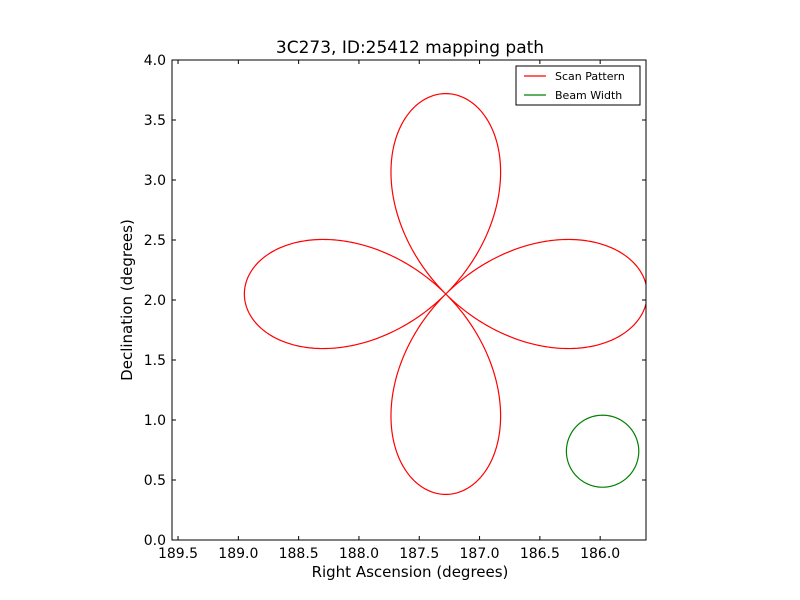 The image size is (800, 600). I want to click on y-tick-label: 0.5, so click(155, 481).